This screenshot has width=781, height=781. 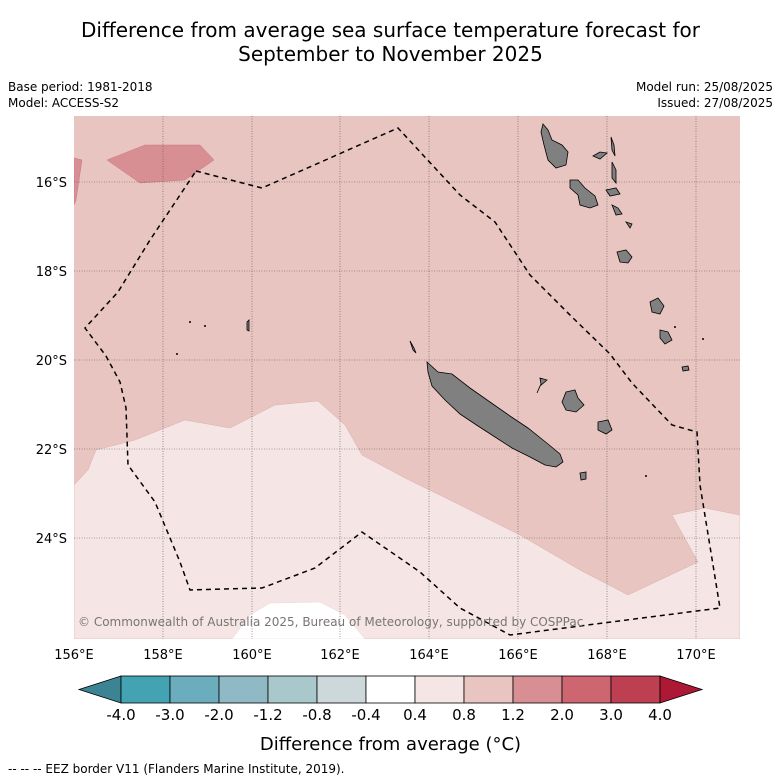 What do you see at coordinates (584, 194) in the screenshot?
I see `malekula-island` at bounding box center [584, 194].